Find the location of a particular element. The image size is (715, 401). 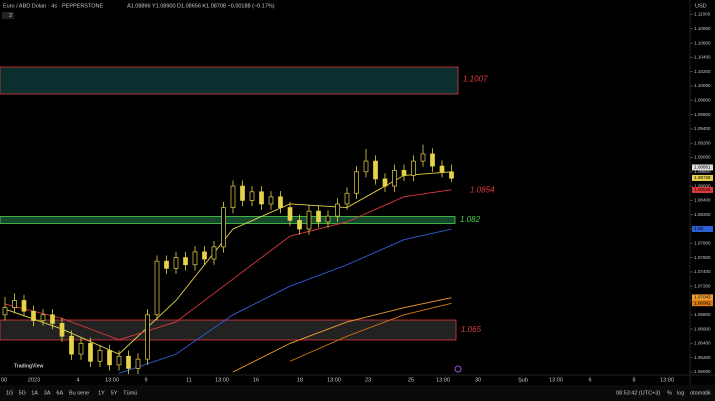

price-tag-label: 1.07043 is located at coordinates (702, 297).